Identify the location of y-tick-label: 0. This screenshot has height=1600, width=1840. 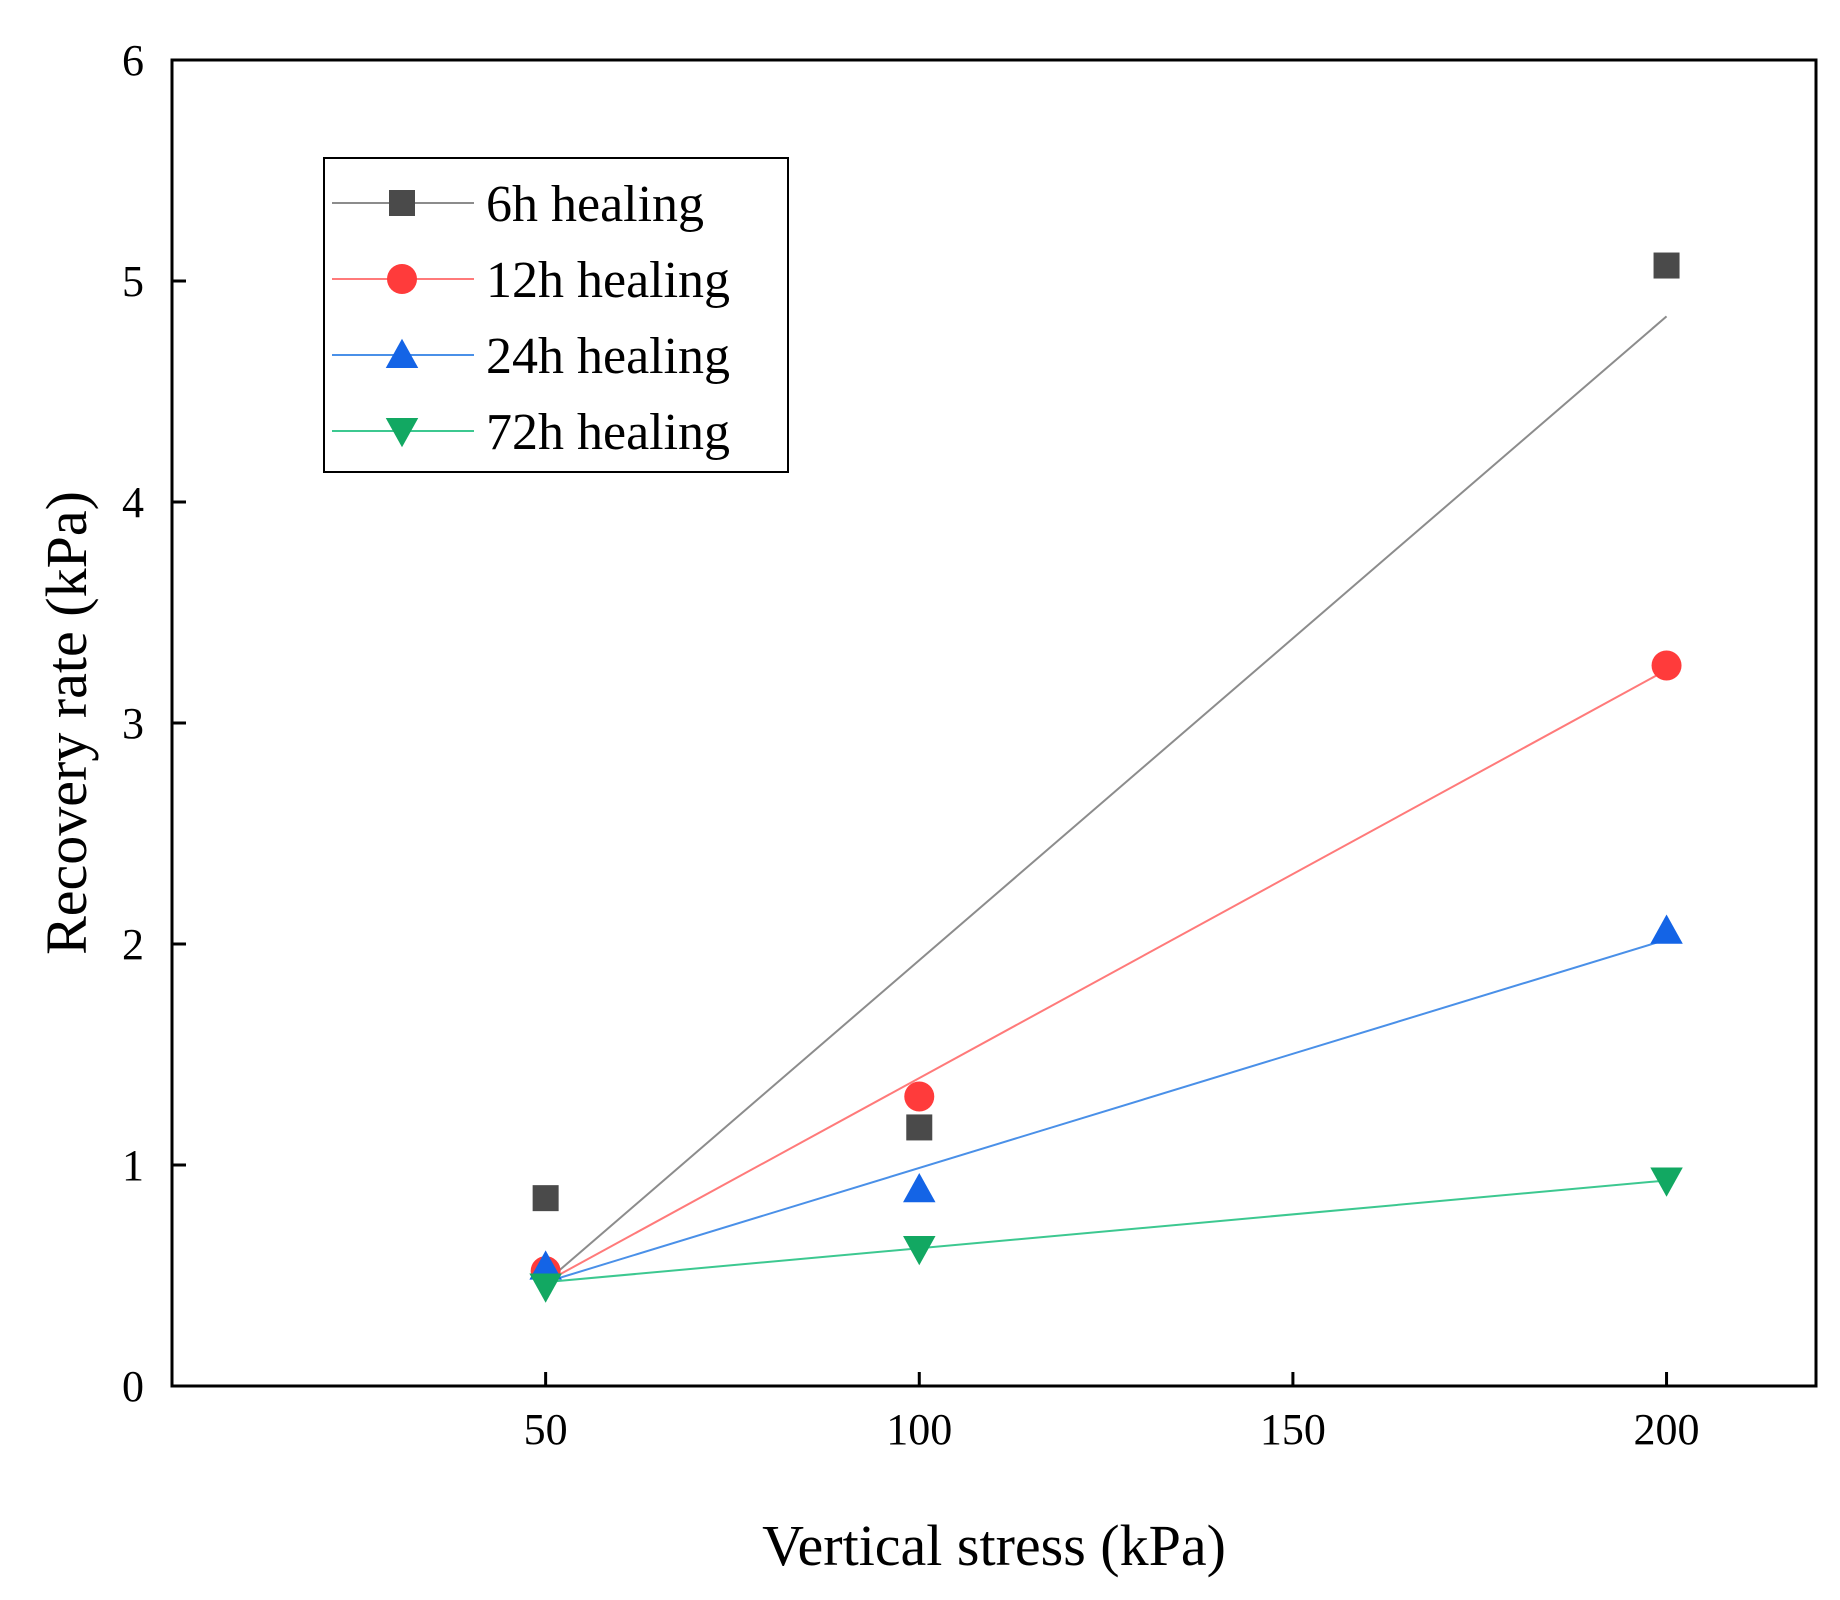
(133, 1386).